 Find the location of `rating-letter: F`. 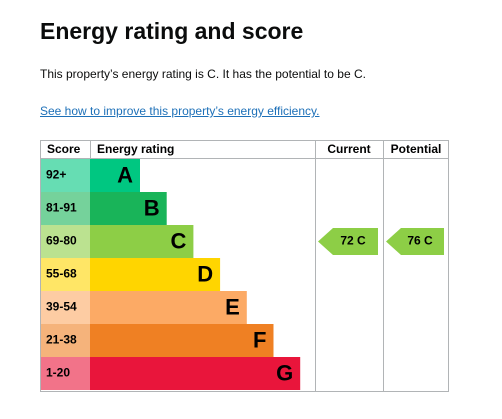

rating-letter: F is located at coordinates (259, 339).